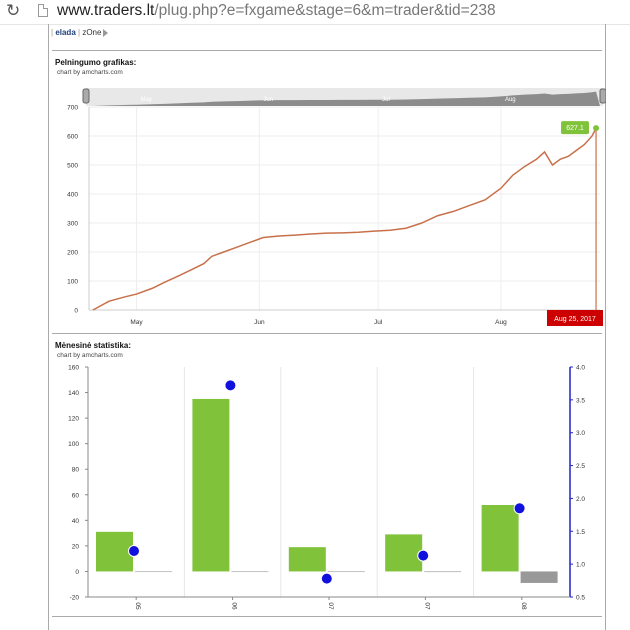 The width and height of the screenshot is (630, 630). Describe the element at coordinates (90, 355) in the screenshot. I see `monthly-chart-credit: chart by amcharts.com` at that location.